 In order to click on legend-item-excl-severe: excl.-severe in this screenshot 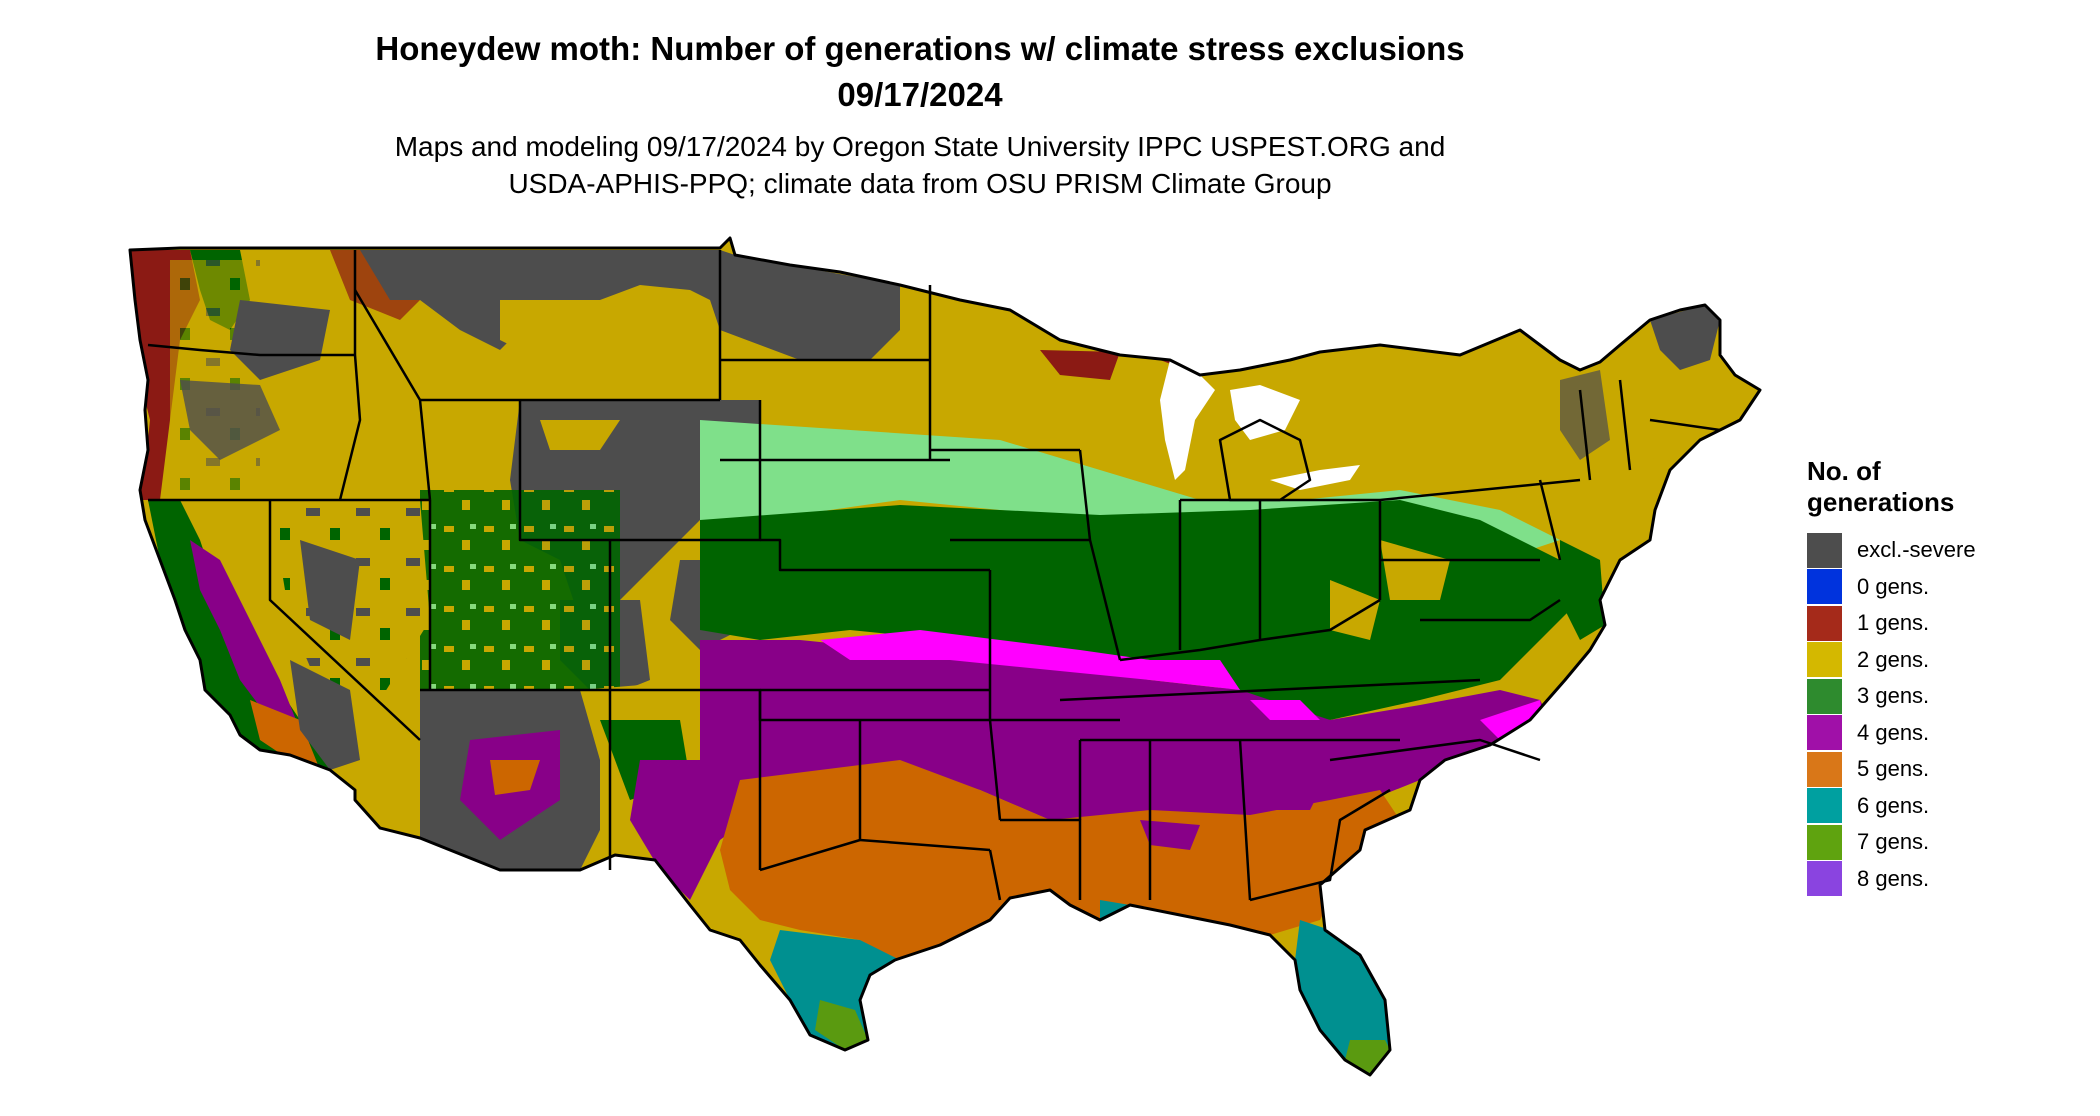, I will do `click(1891, 550)`.